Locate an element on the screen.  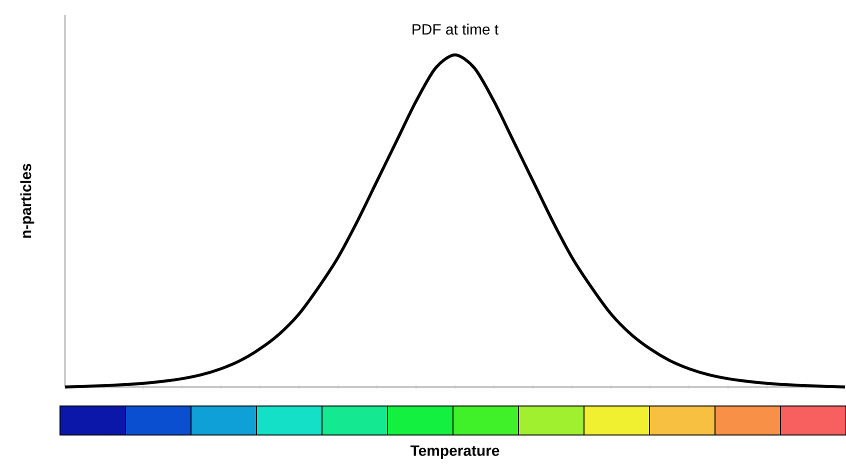
y-axis-title: n-particles is located at coordinates (27, 201).